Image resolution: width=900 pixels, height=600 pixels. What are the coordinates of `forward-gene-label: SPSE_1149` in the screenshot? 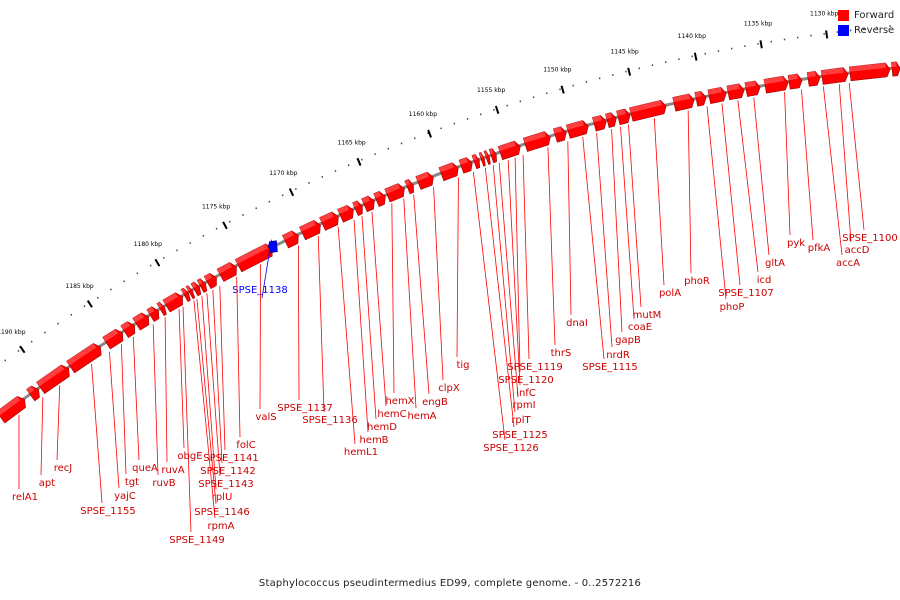 It's located at (197, 540).